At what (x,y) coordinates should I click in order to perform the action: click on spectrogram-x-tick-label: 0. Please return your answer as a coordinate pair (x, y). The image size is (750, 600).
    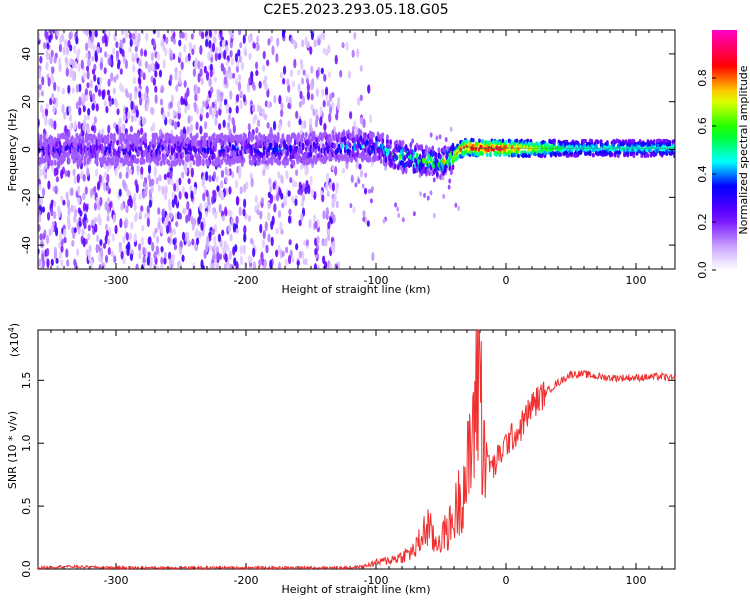
    Looking at the image, I should click on (506, 280).